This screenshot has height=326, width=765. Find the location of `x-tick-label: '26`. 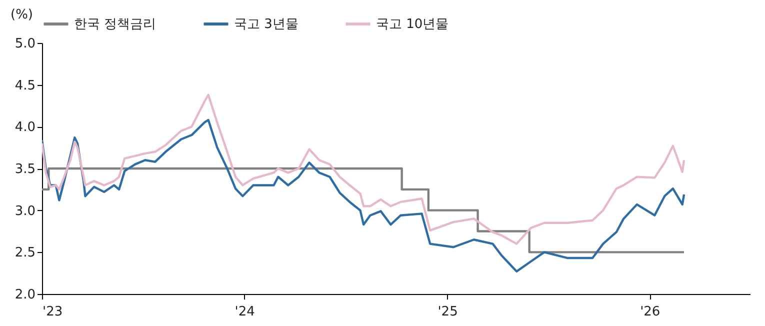

x-tick-label: '26 is located at coordinates (650, 312).